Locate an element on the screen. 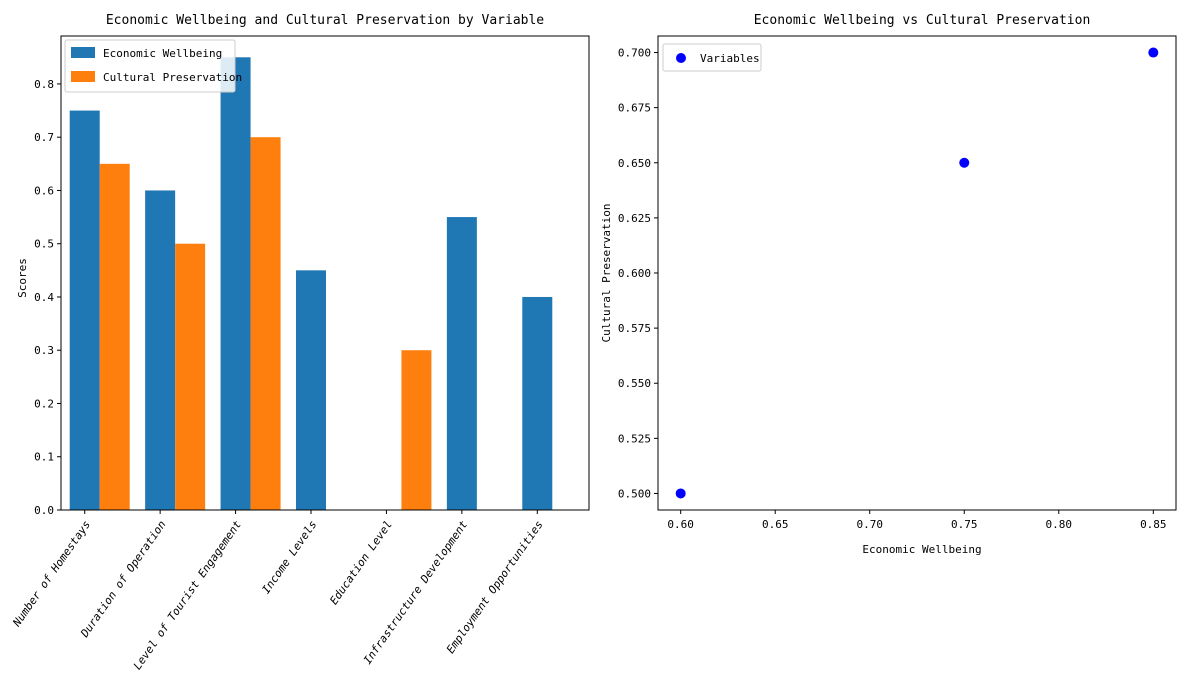 This screenshot has width=1184, height=686. scatter-chart-x-axis-label: Economic Wellbeing is located at coordinates (921, 549).